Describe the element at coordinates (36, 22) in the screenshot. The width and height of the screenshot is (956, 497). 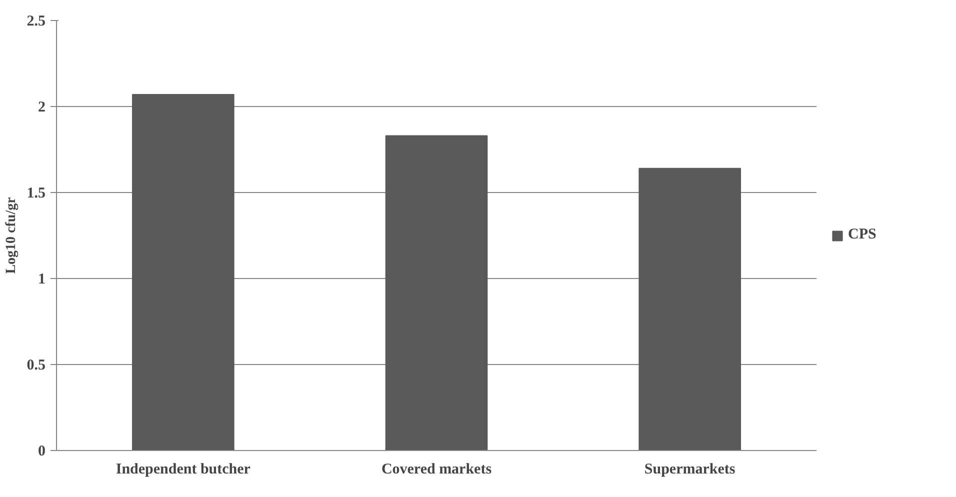
I see `y-tick-label: 2.5` at that location.